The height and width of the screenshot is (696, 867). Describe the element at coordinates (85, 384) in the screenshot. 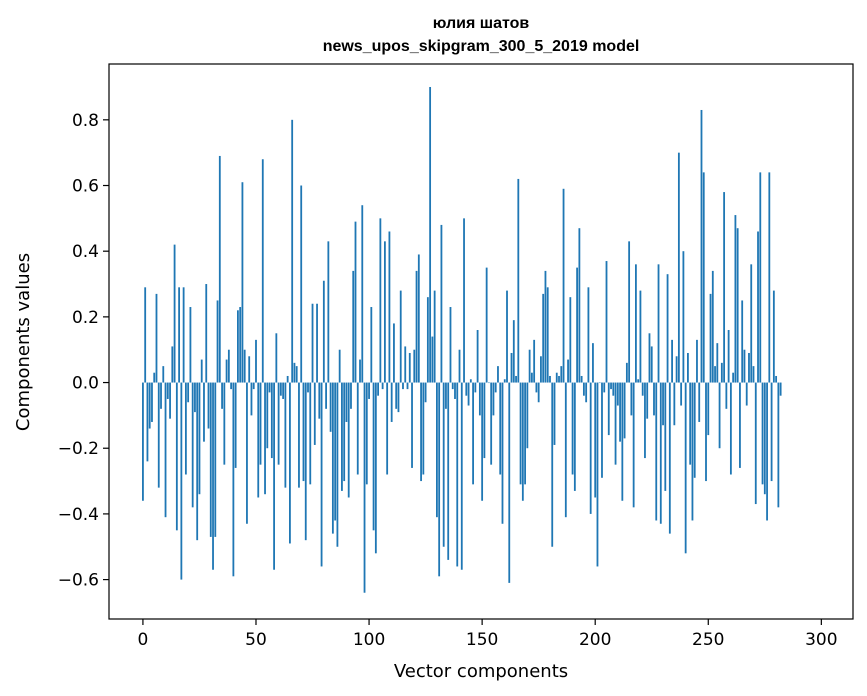

I see `y-tick-label: 0.0` at that location.